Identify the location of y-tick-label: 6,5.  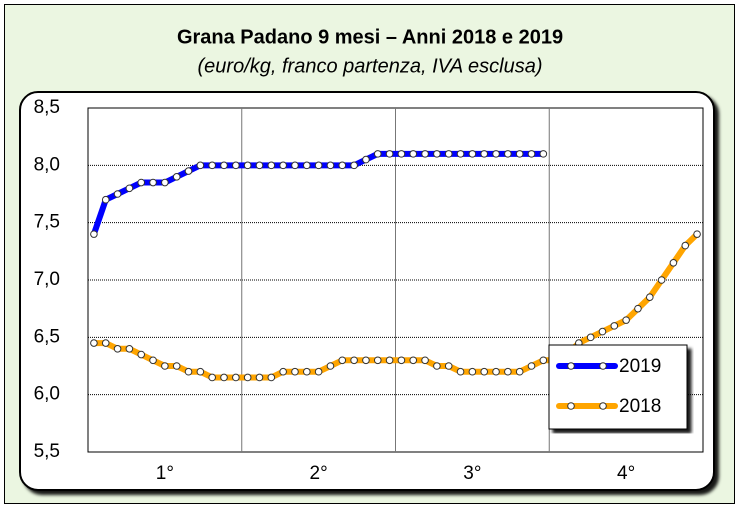
(47, 336).